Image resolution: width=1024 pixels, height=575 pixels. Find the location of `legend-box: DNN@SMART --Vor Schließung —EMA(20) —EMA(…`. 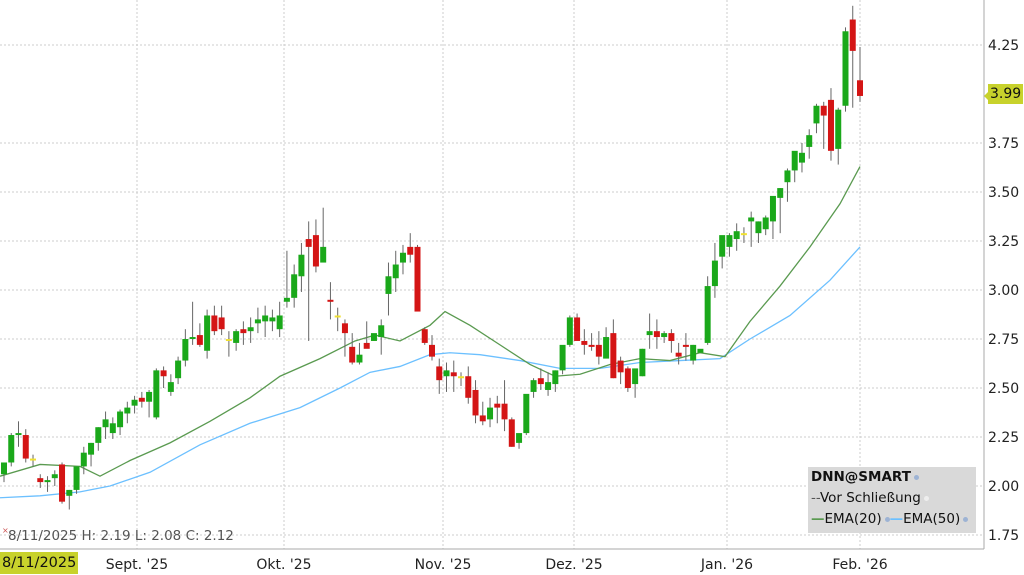

legend-box: DNN@SMART --Vor Schließung —EMA(20) —EMA(… is located at coordinates (892, 500).